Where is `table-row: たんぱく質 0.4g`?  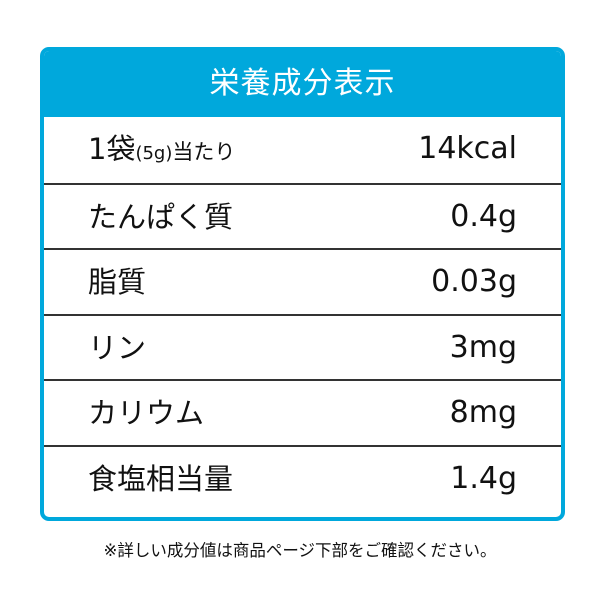
table-row: たんぱく質 0.4g is located at coordinates (302, 215).